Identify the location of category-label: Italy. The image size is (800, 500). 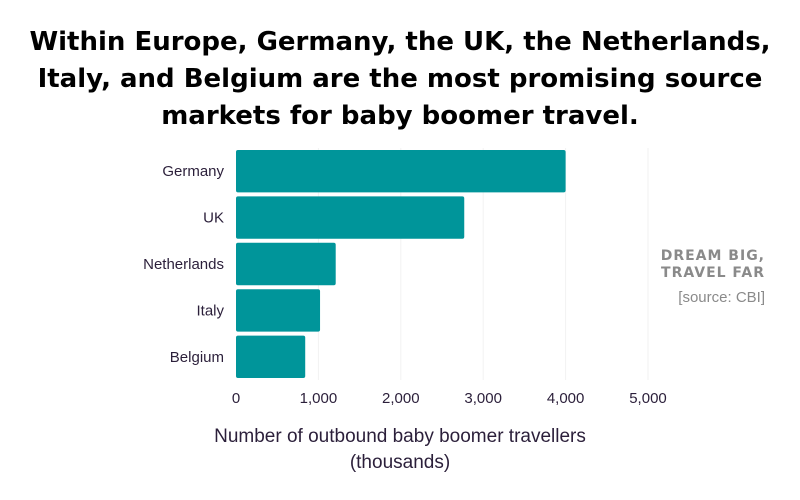
(210, 310).